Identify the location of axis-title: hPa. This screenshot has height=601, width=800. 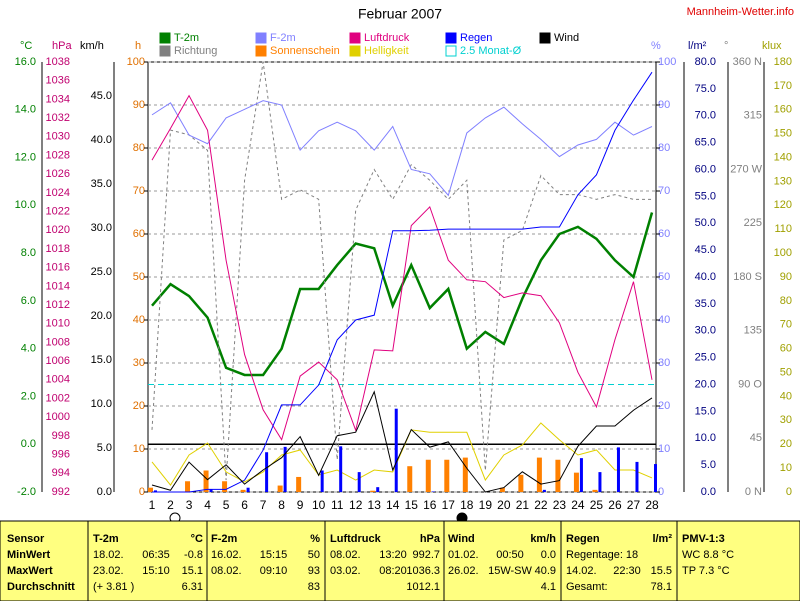
(62, 46).